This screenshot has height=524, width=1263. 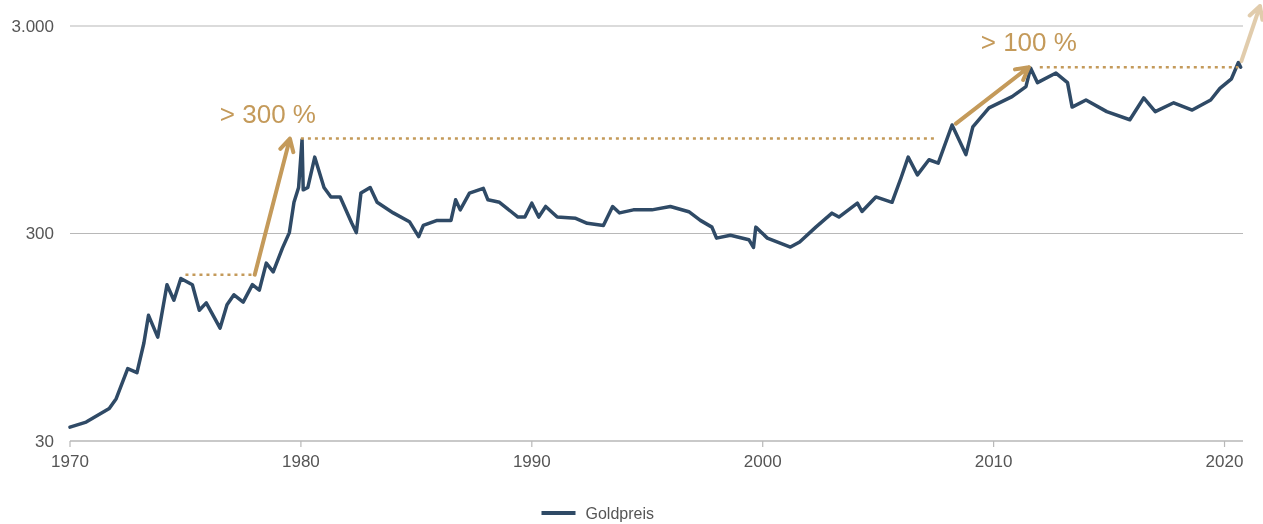 What do you see at coordinates (267, 113) in the screenshot?
I see `annotation: > 300 %` at bounding box center [267, 113].